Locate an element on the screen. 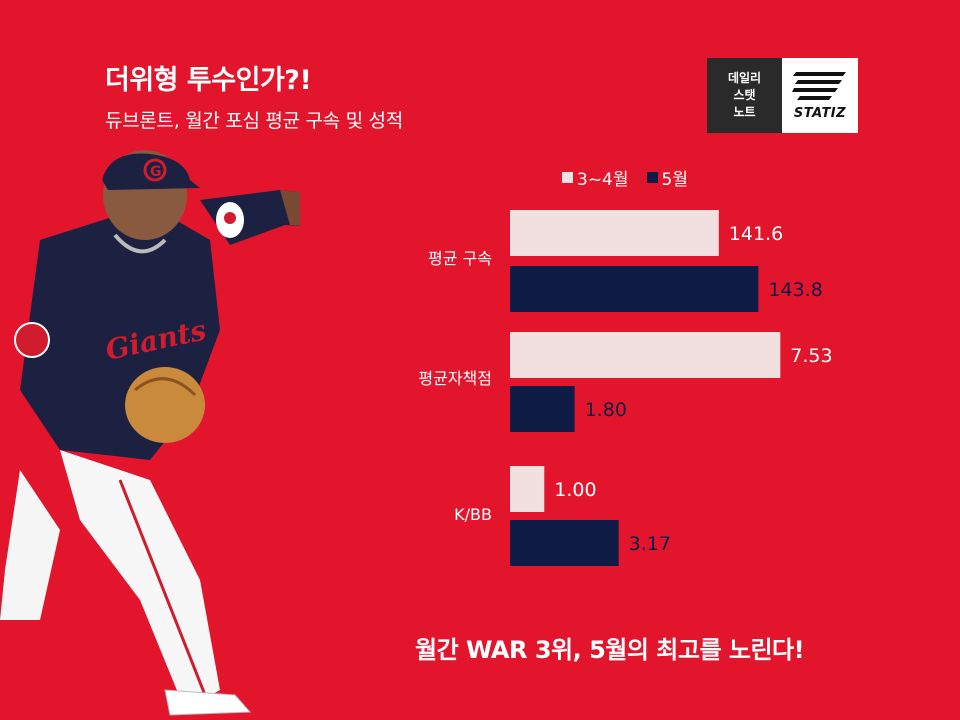 The width and height of the screenshot is (960, 720). statiz-logo: STATIZ is located at coordinates (820, 95).